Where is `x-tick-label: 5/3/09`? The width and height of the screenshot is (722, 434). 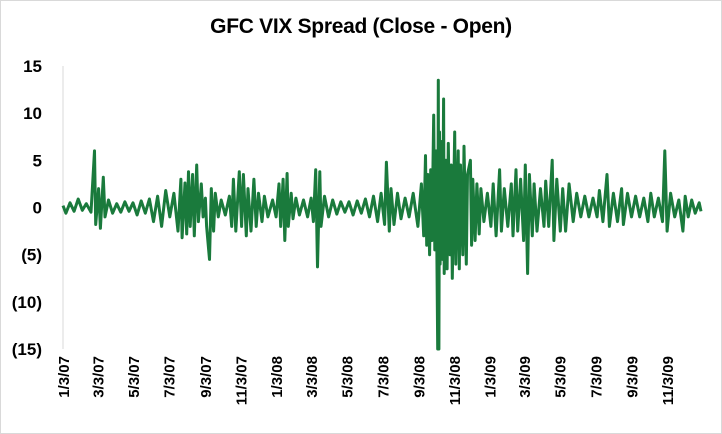
x-tick-label: 5/3/09 is located at coordinates (561, 377).